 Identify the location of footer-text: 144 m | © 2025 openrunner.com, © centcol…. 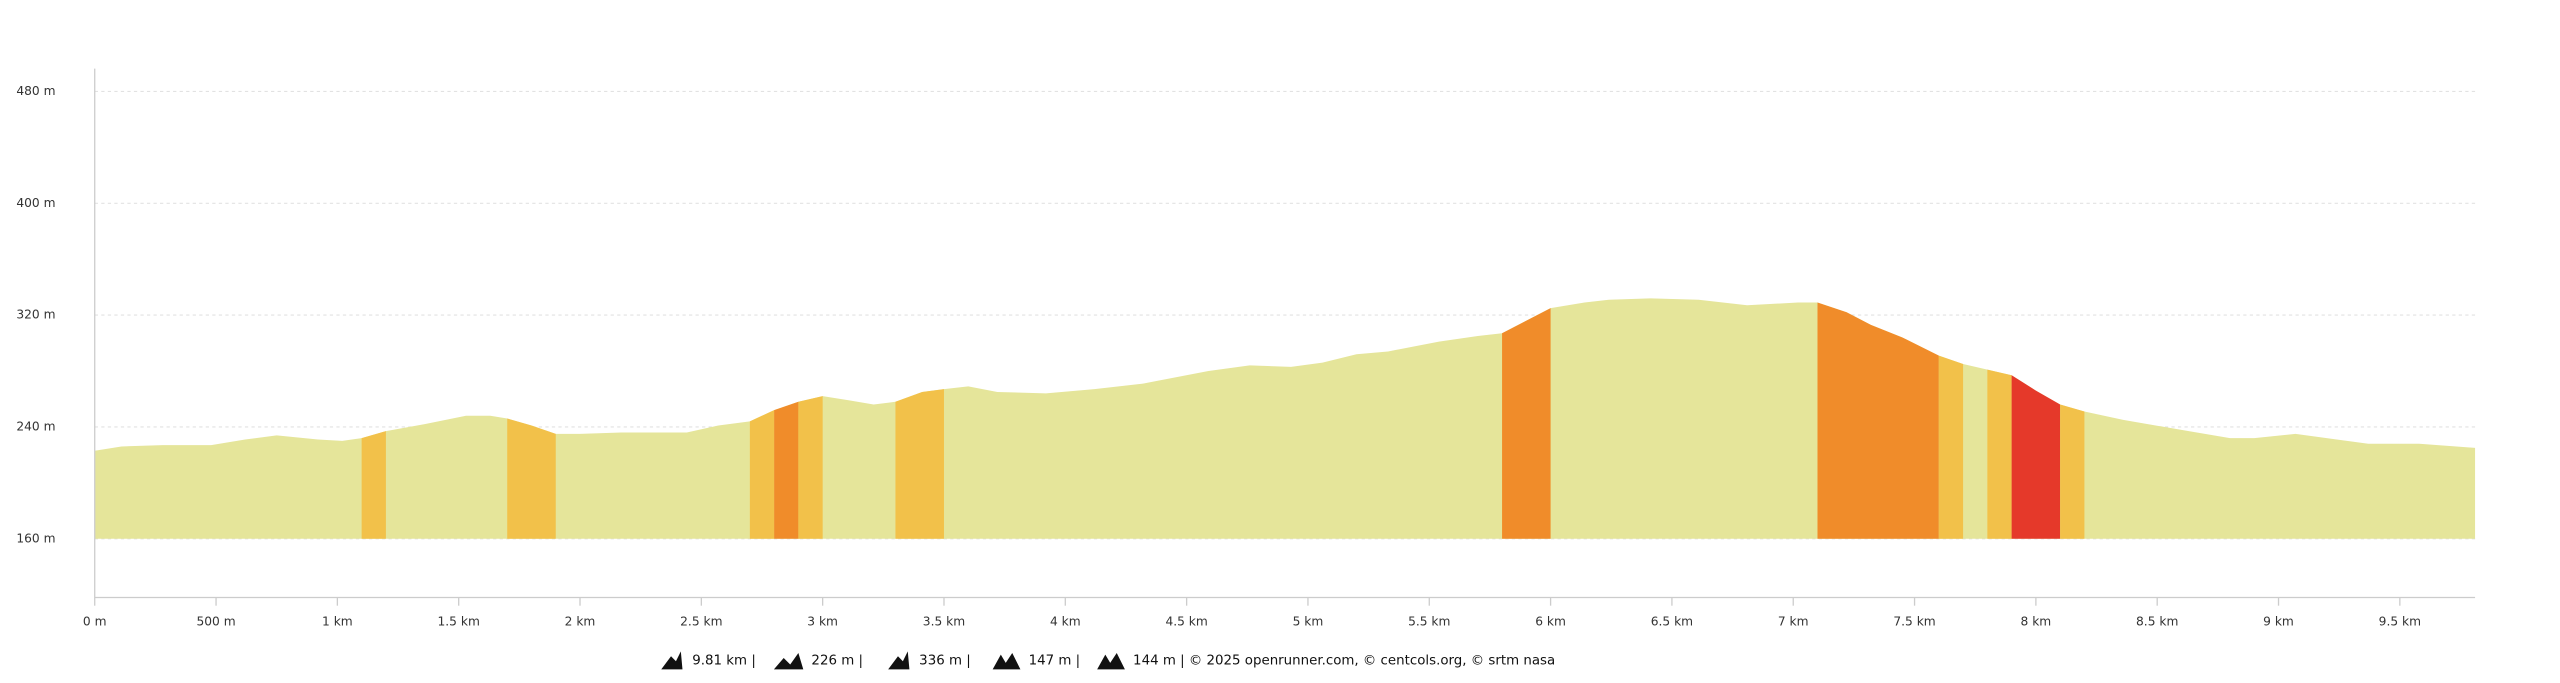
(1344, 660).